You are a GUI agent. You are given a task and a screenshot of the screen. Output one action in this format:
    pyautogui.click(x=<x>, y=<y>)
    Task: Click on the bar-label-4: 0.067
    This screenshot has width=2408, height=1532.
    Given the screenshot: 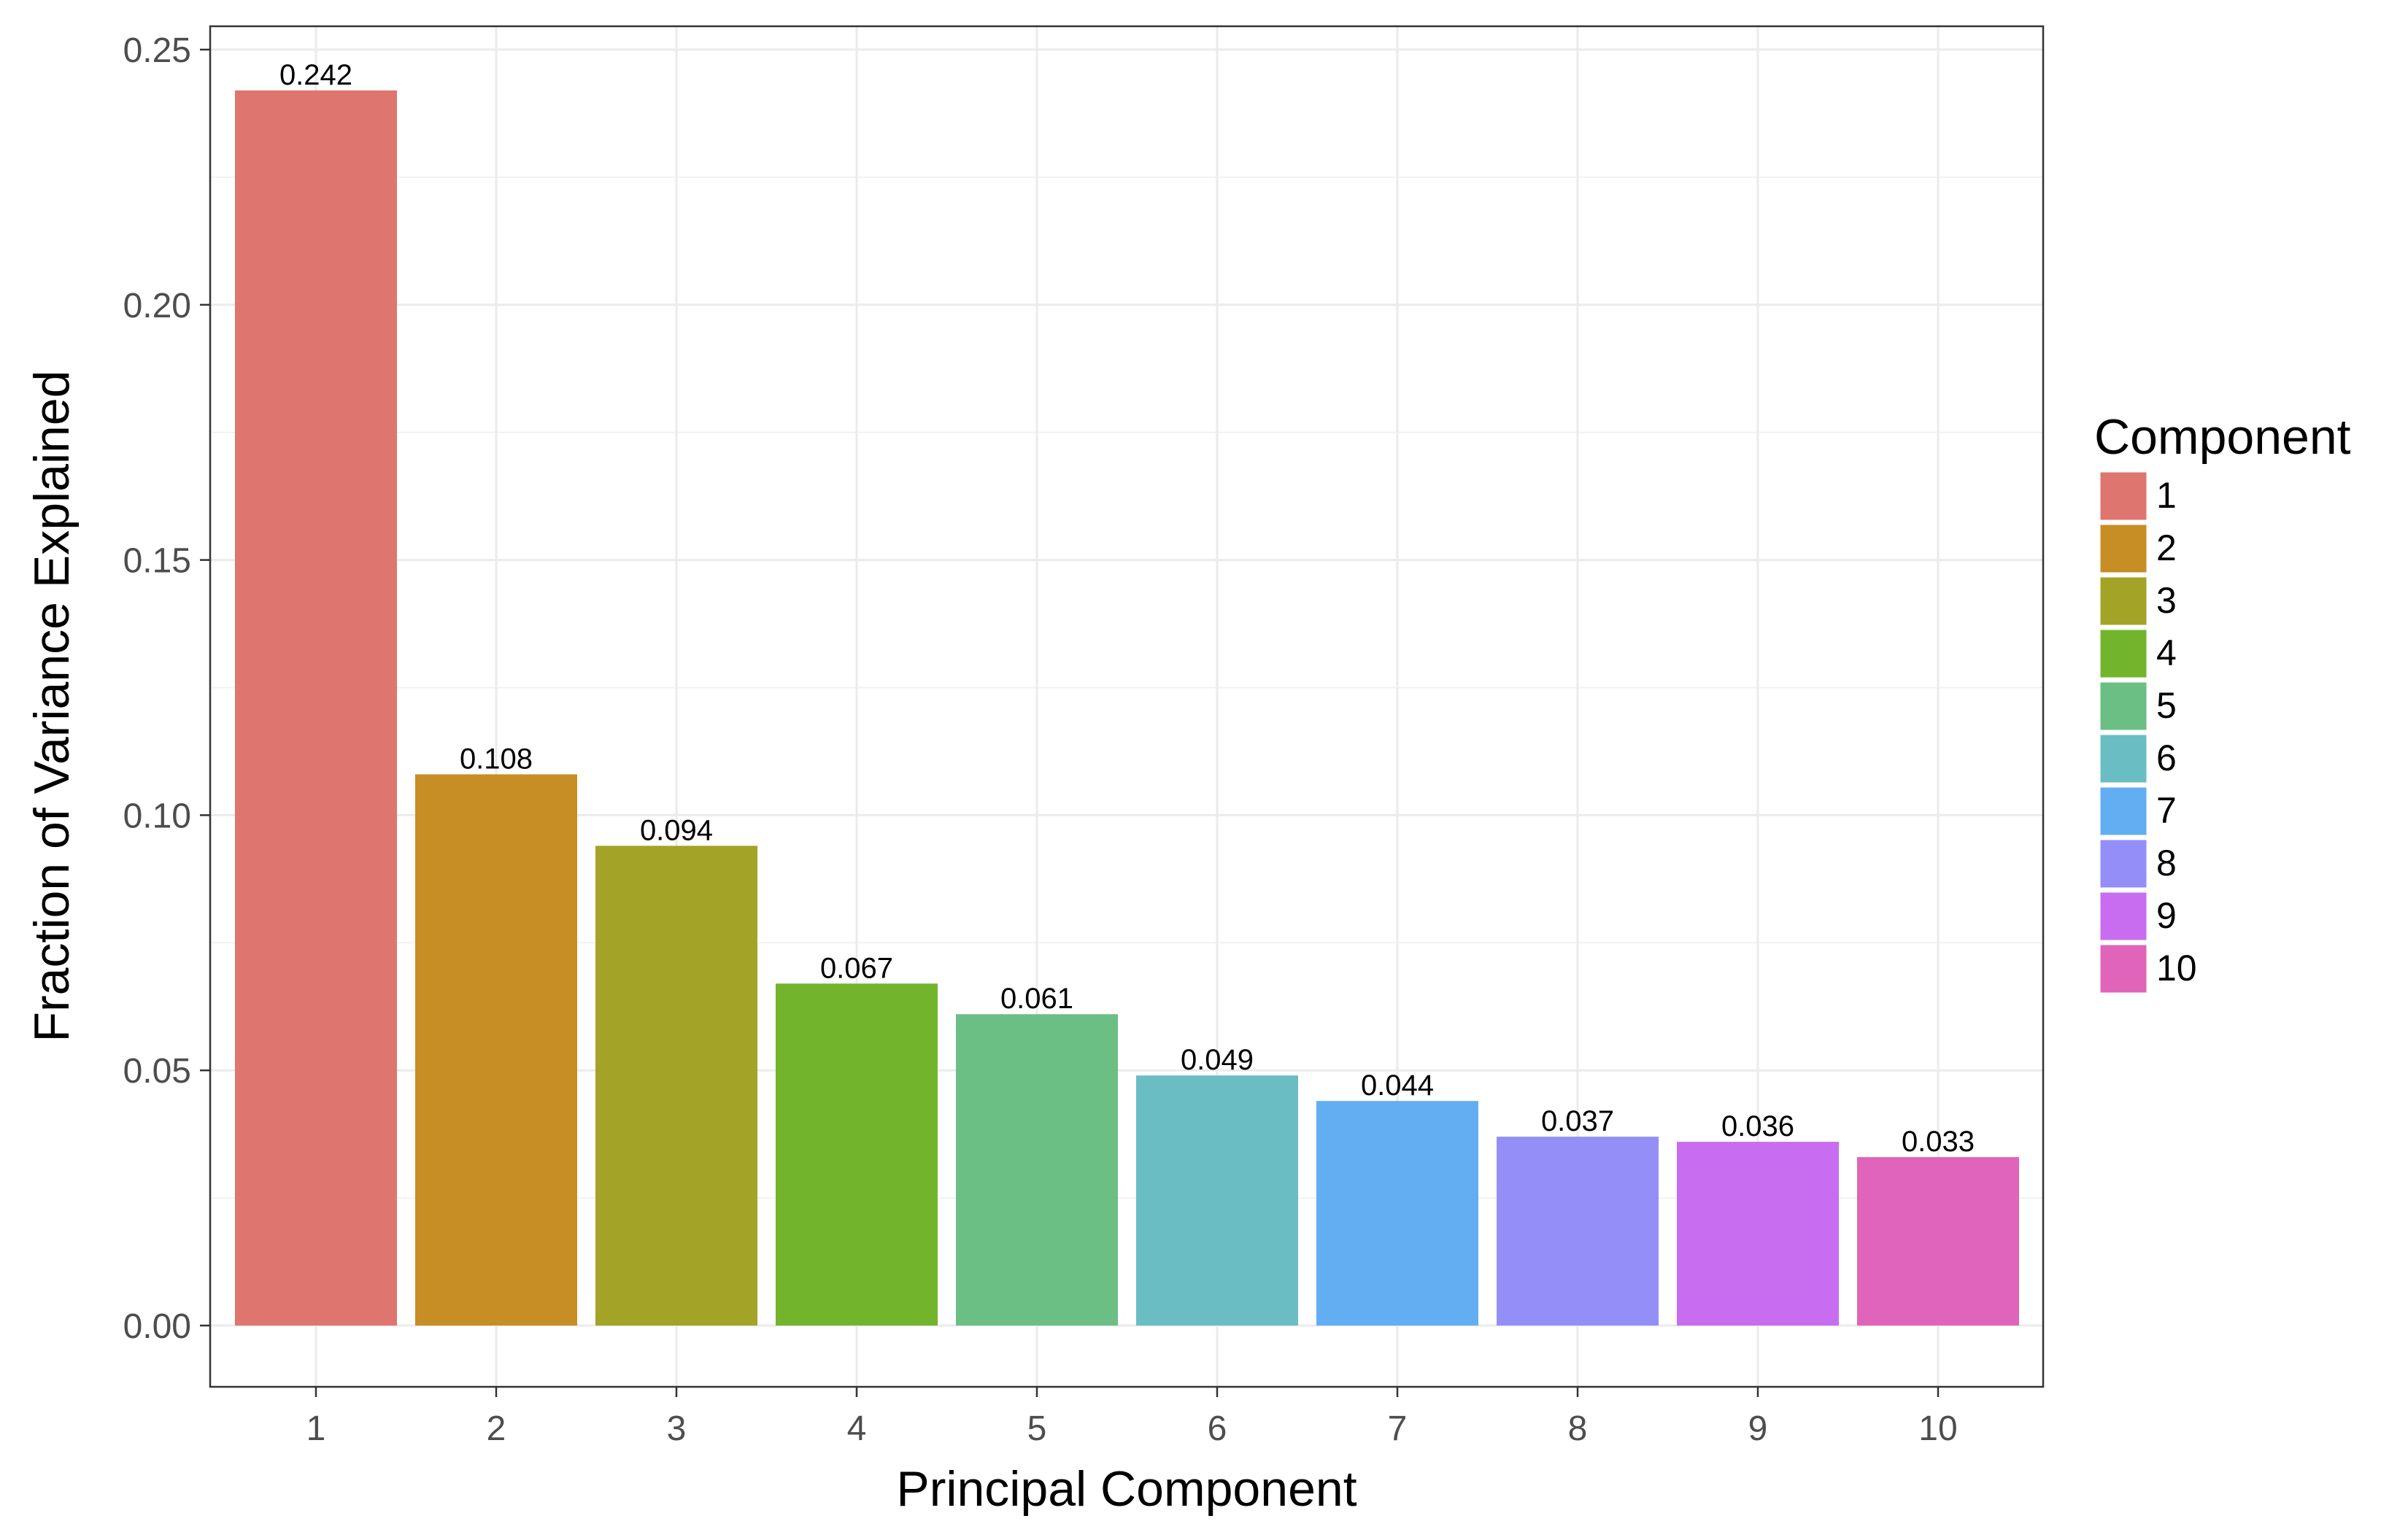 What is the action you would take?
    pyautogui.click(x=856, y=968)
    